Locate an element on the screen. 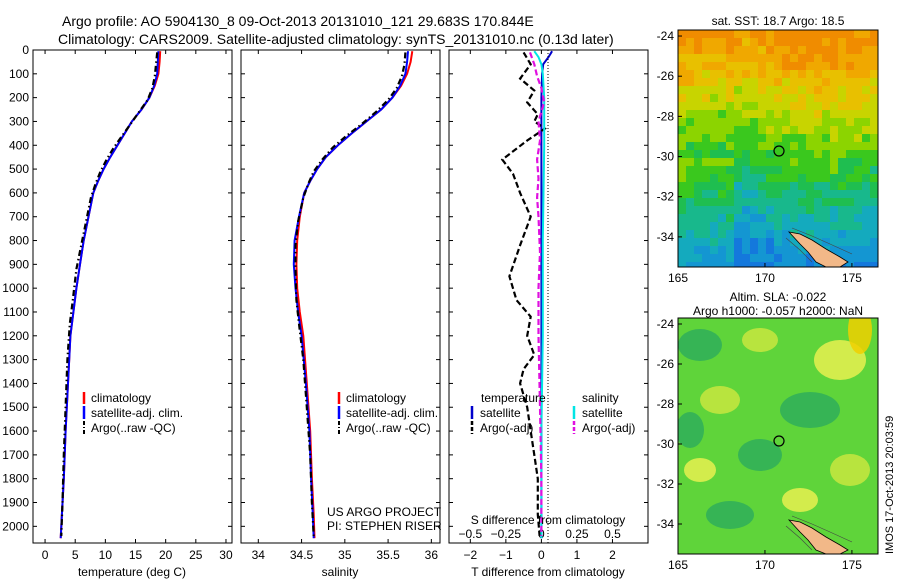 This screenshot has height=580, width=900. sla-map-frame is located at coordinates (778, 436).